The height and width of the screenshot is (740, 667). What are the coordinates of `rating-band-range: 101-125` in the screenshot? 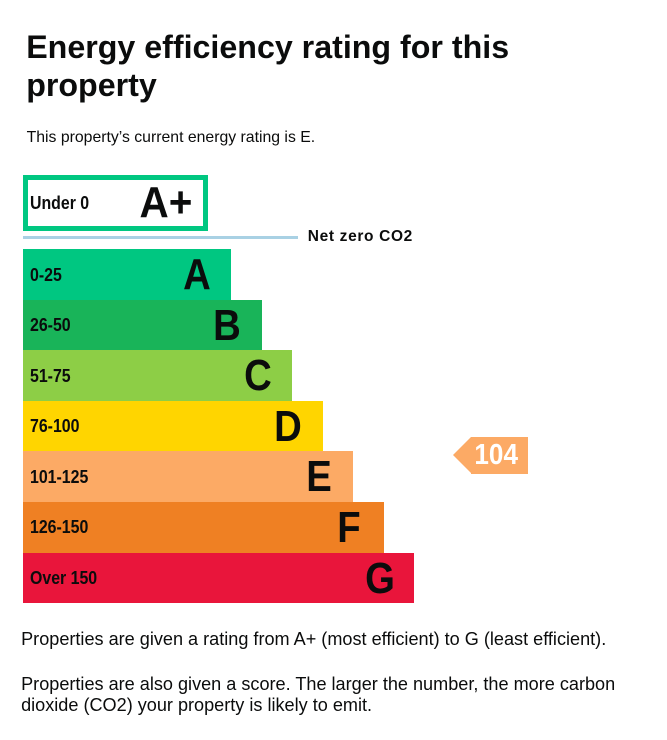 It's located at (59, 476).